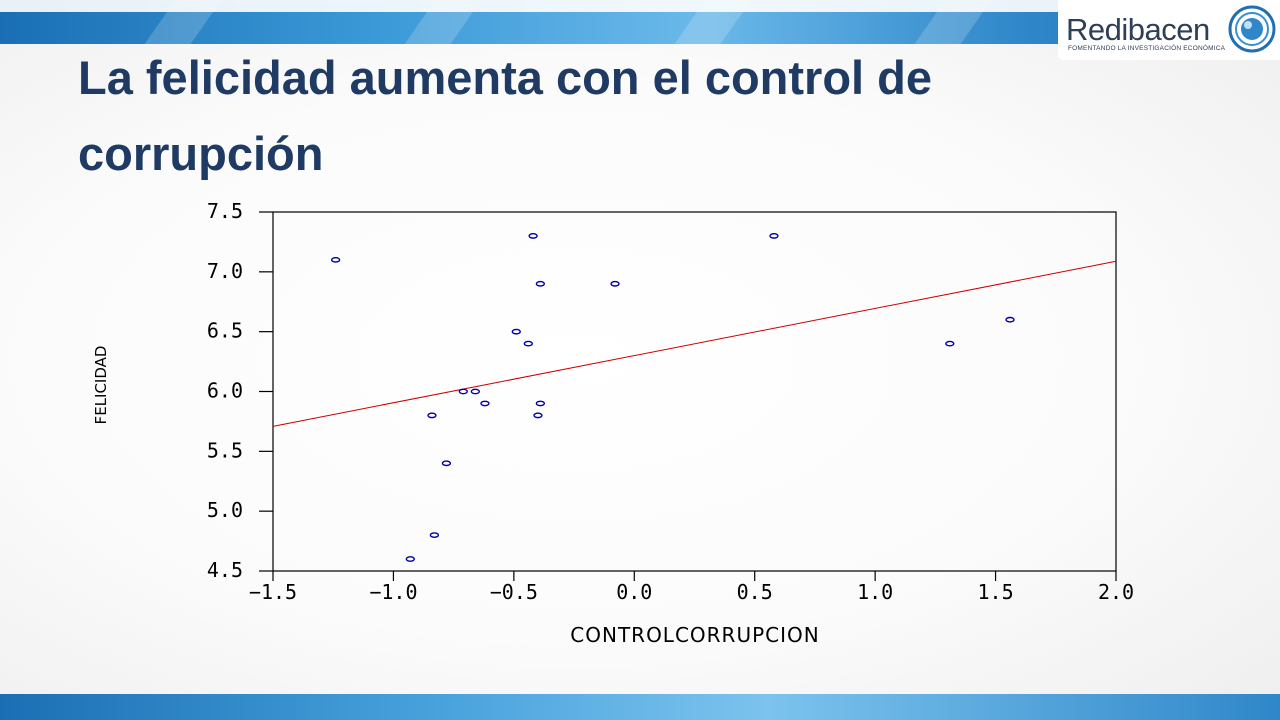  Describe the element at coordinates (225, 331) in the screenshot. I see `y-tick-label: 6.5` at that location.